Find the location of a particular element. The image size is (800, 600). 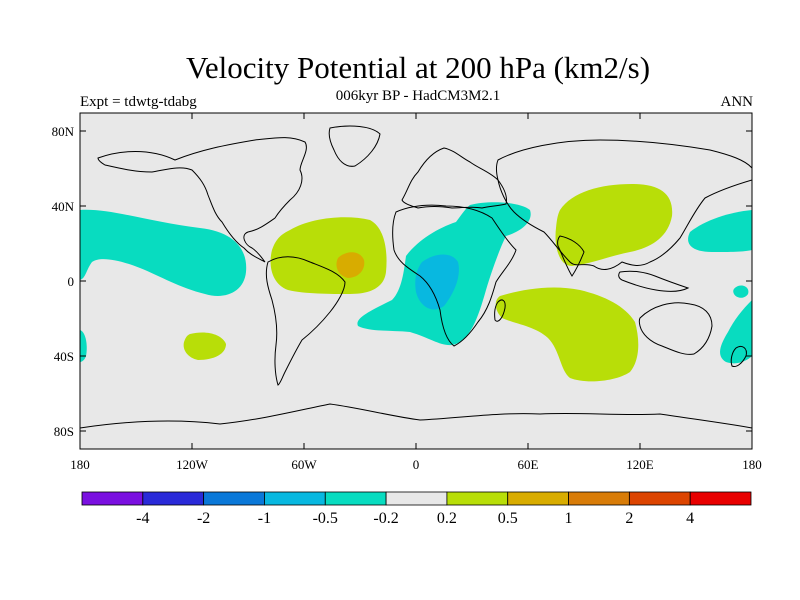

coast-australia is located at coordinates (675, 328).